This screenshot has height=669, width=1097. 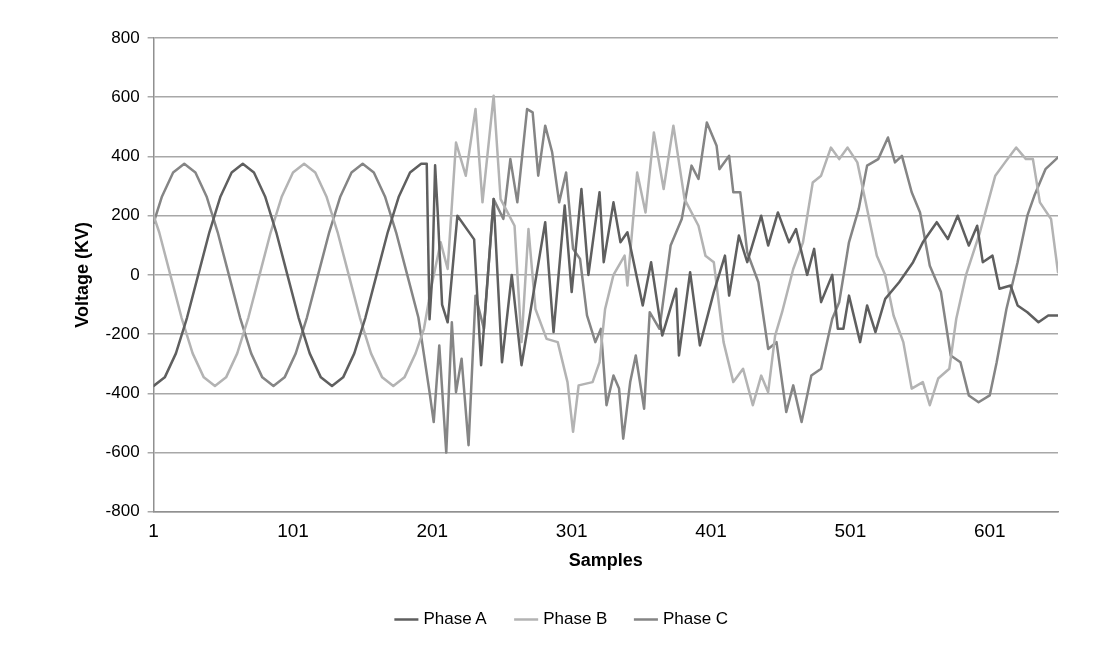 I want to click on y-tick-label: -200, so click(x=122, y=333).